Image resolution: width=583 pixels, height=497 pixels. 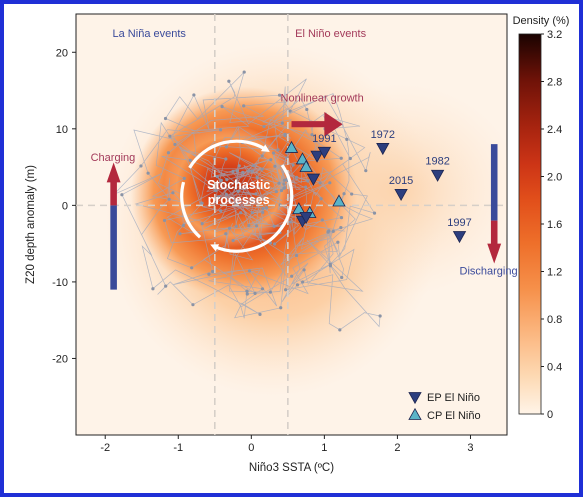 I want to click on legend-ep-marker, so click(x=415, y=398).